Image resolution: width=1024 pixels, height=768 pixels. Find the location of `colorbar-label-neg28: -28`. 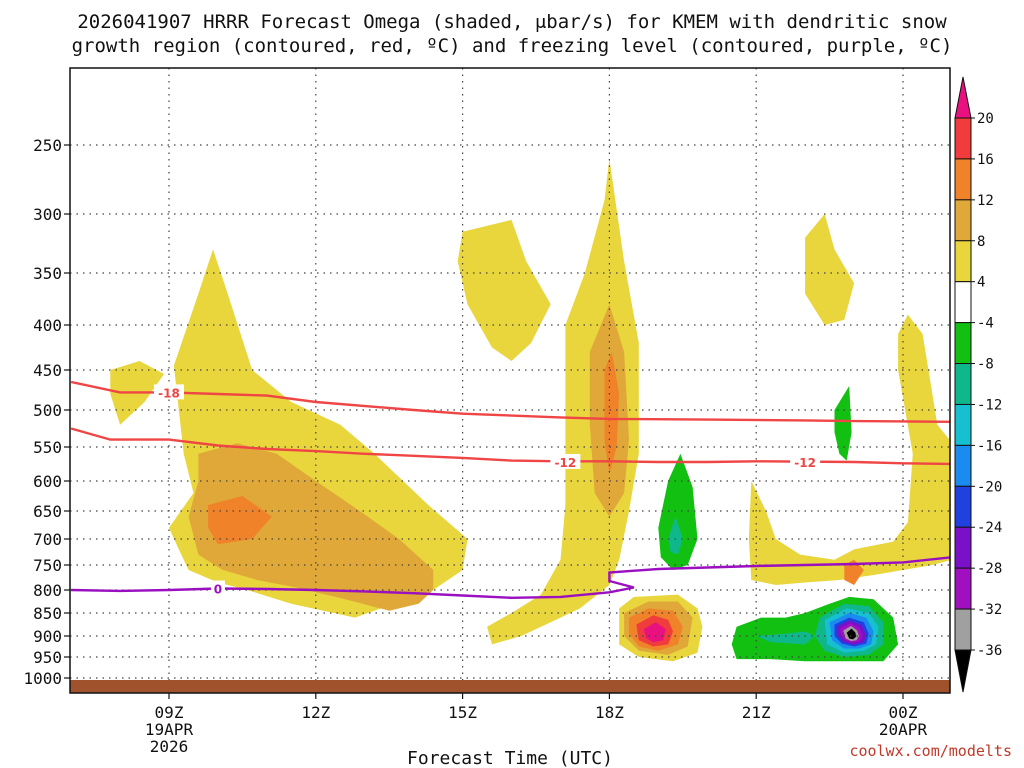

colorbar-label-neg28: -28 is located at coordinates (989, 569).